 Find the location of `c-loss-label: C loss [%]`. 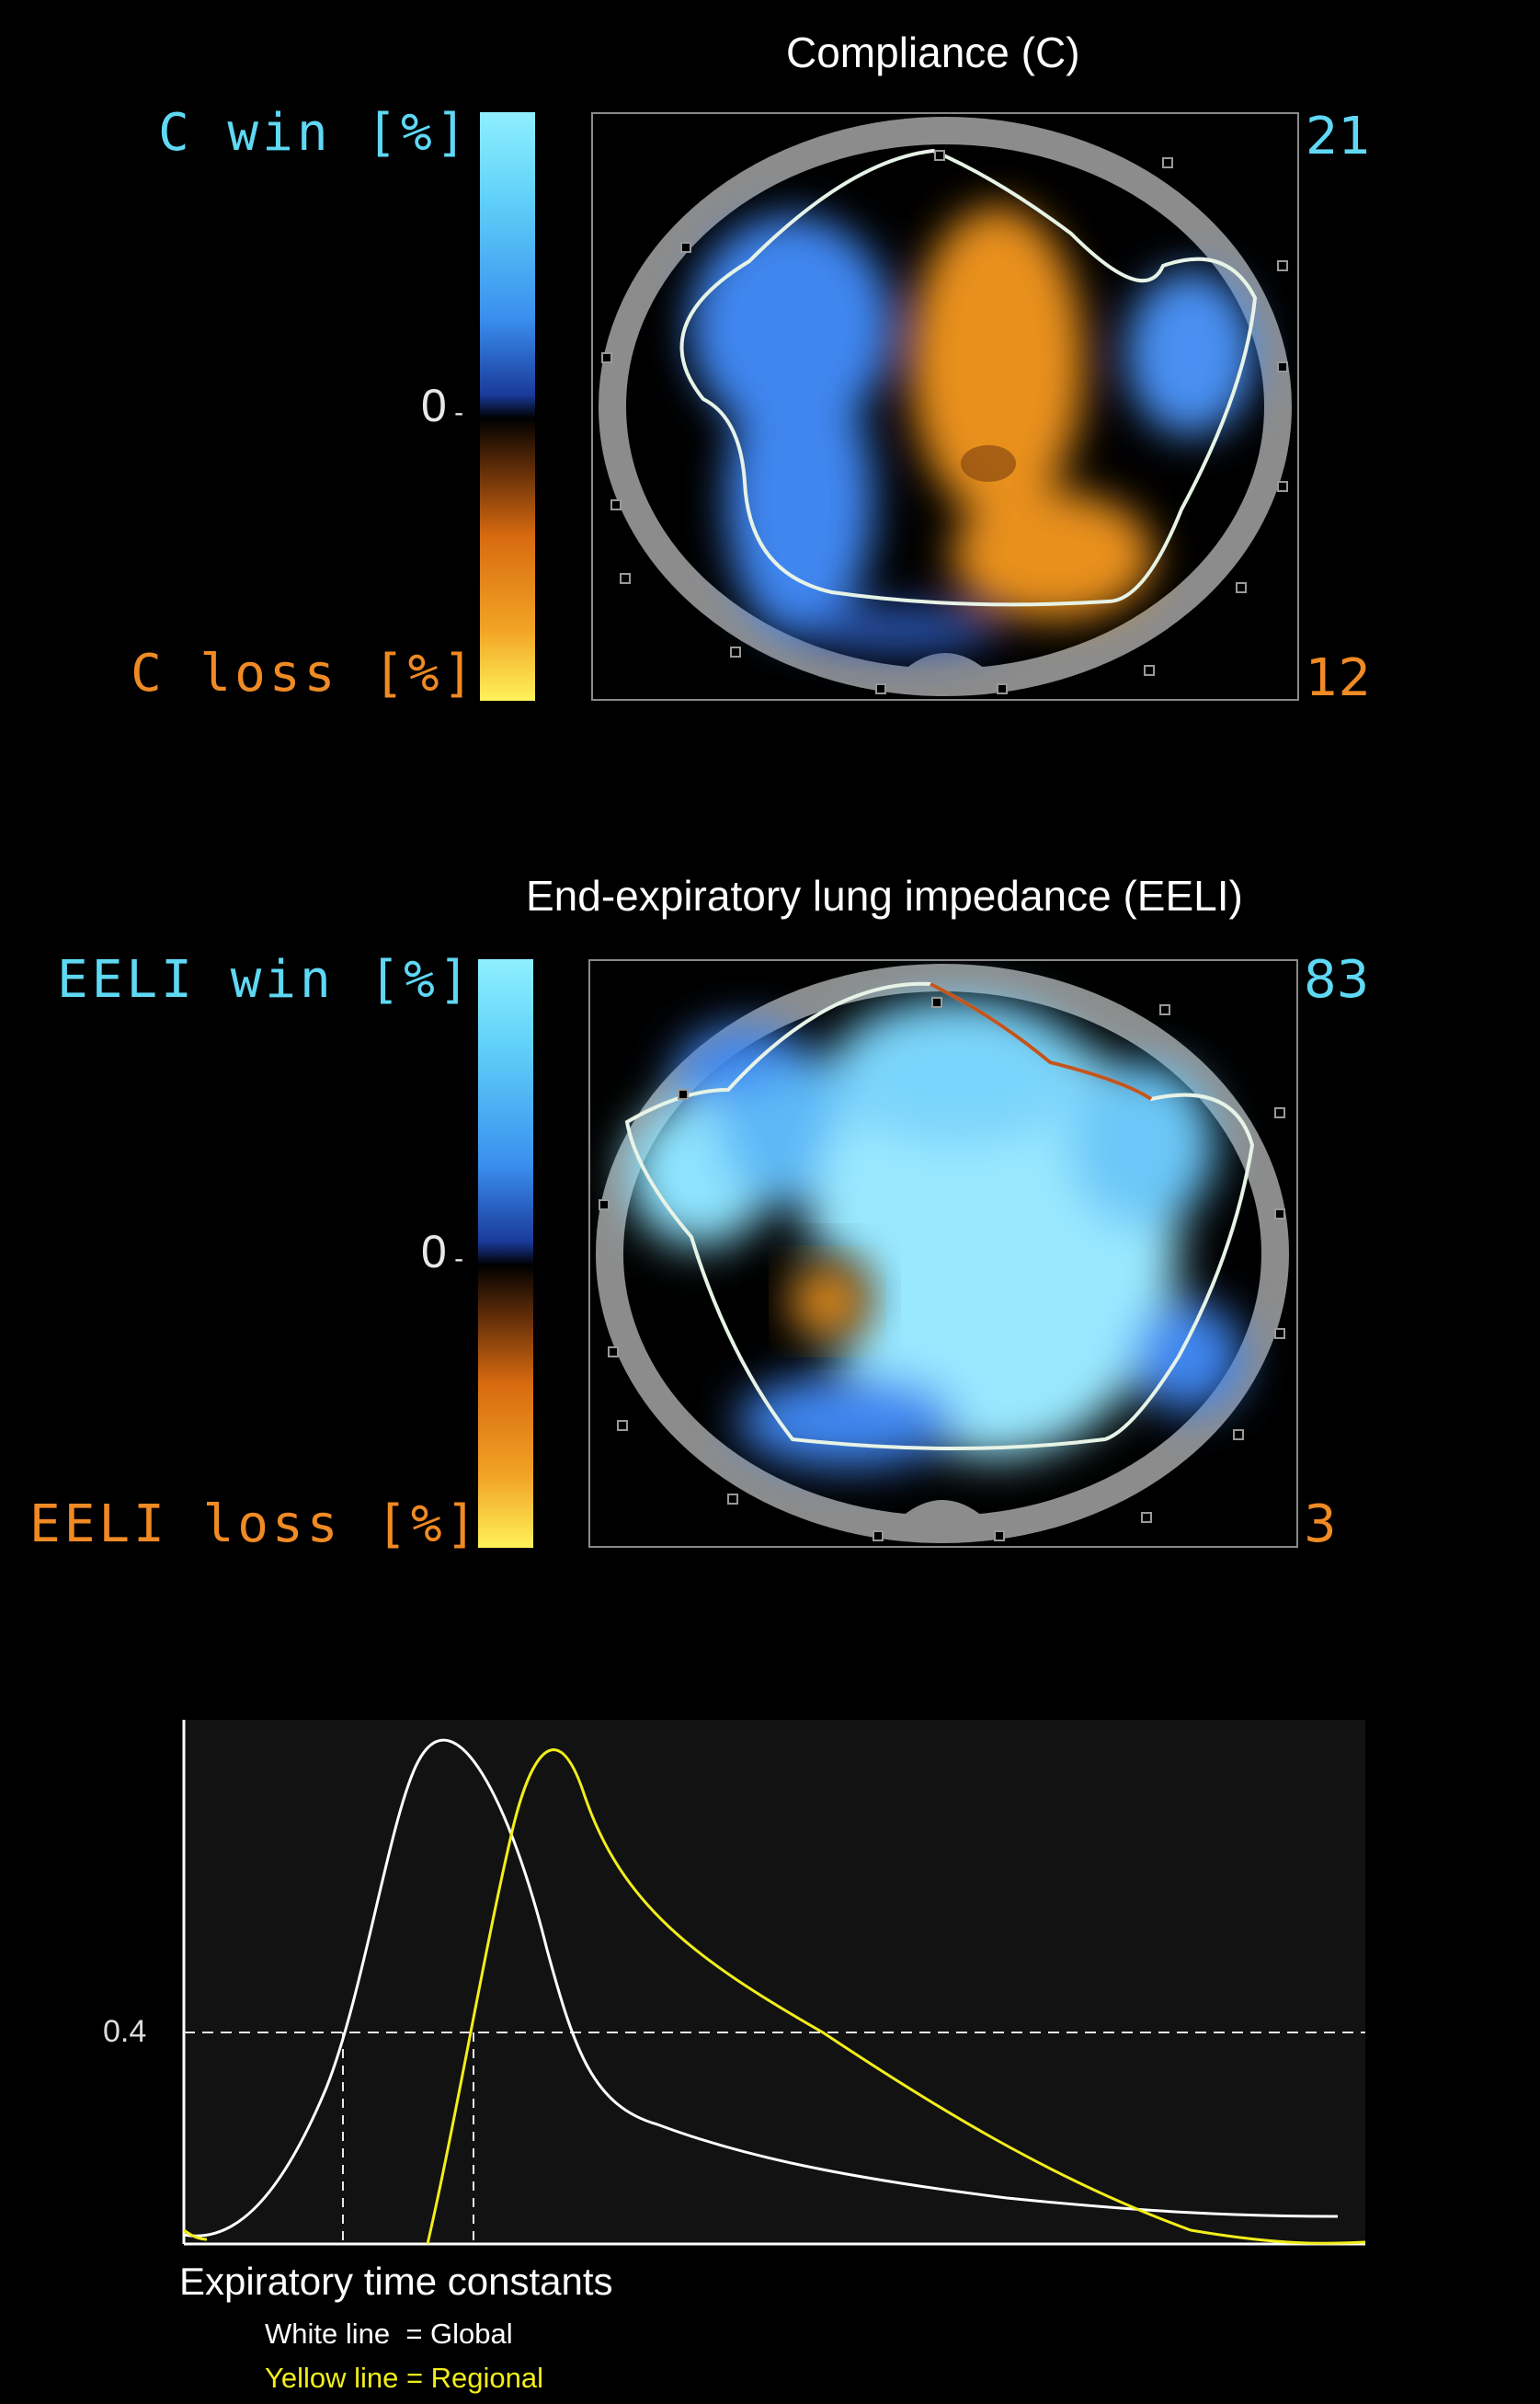

c-loss-label: C loss [%] is located at coordinates (304, 674).